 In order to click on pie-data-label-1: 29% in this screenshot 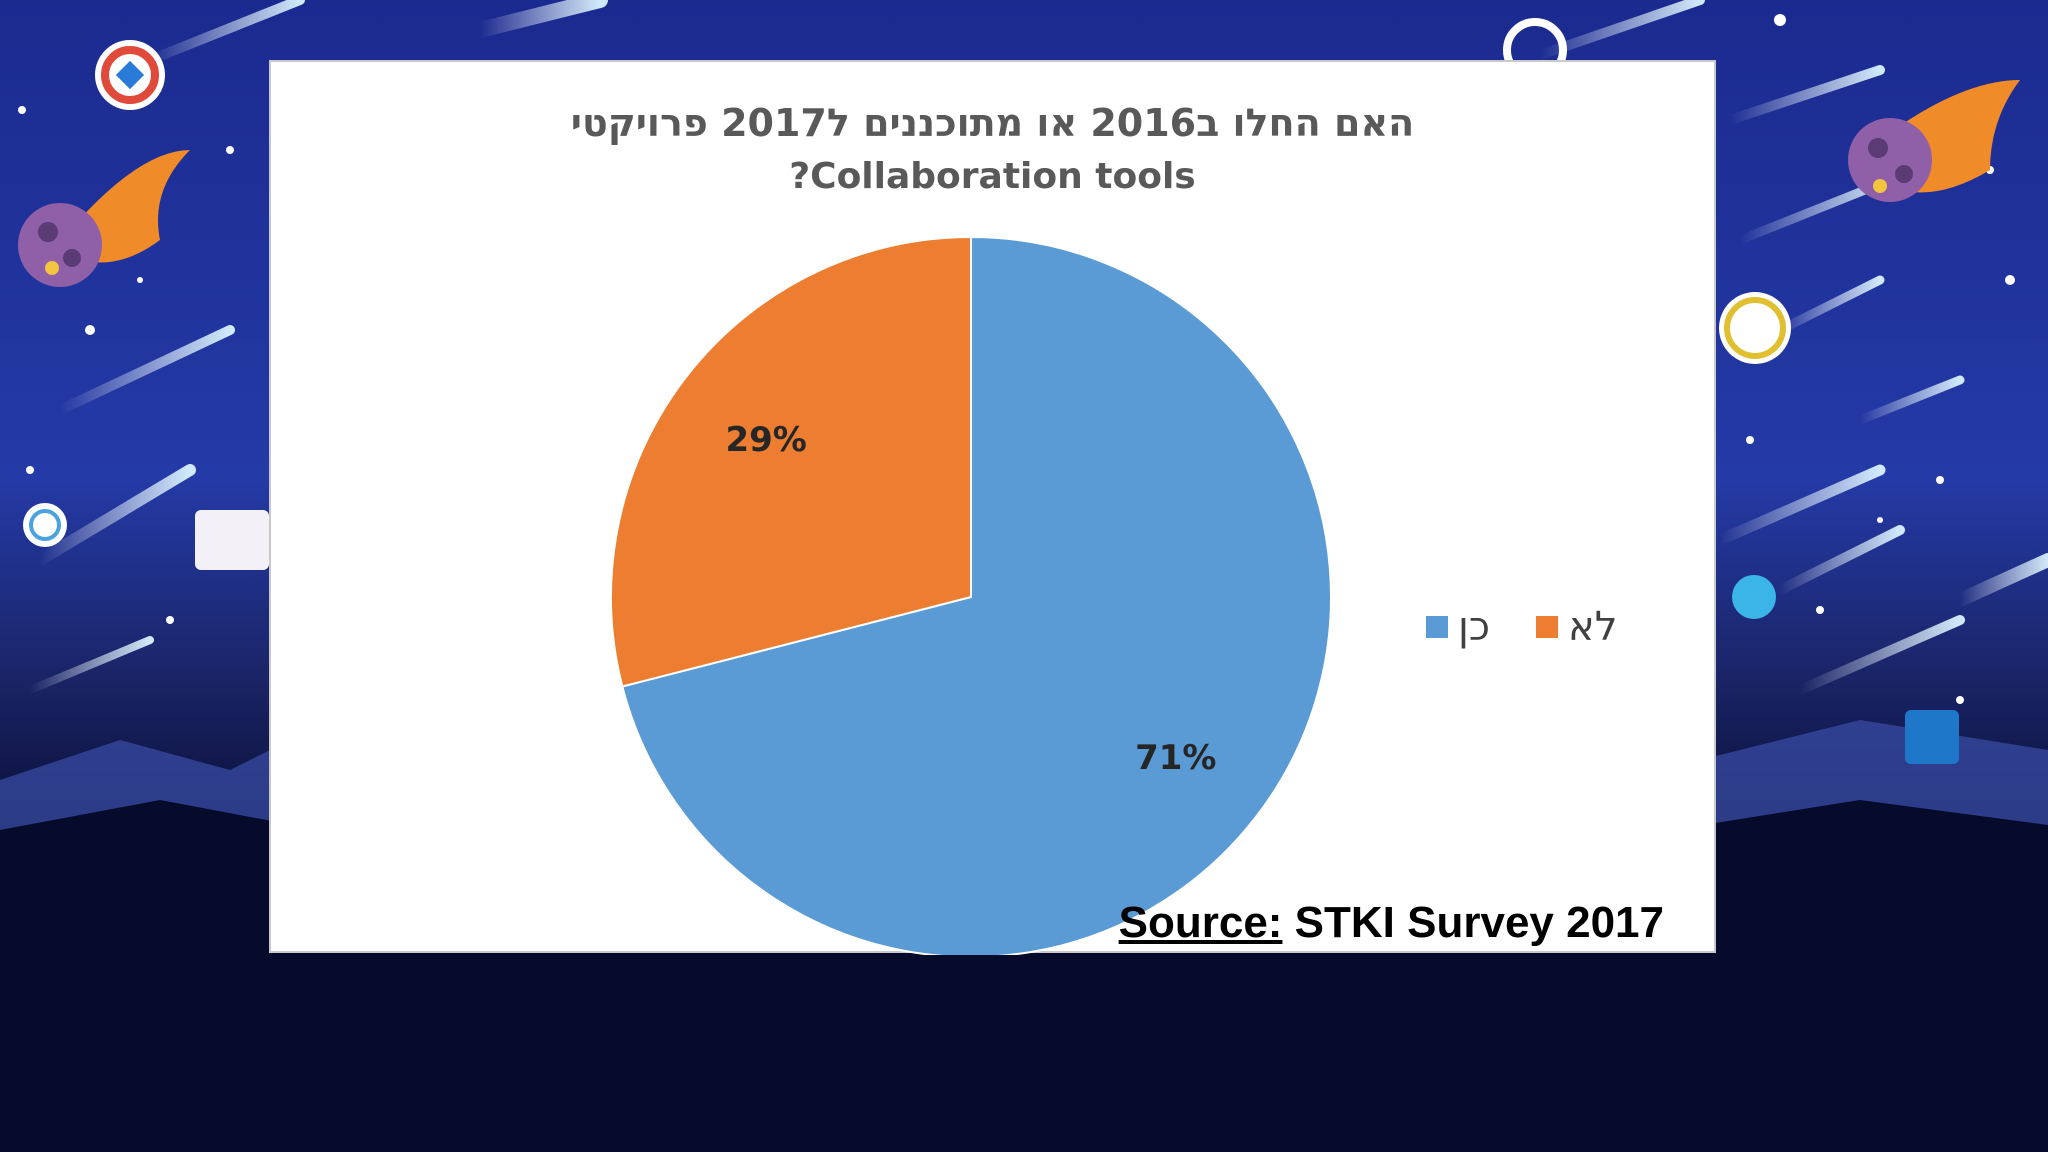, I will do `click(765, 440)`.